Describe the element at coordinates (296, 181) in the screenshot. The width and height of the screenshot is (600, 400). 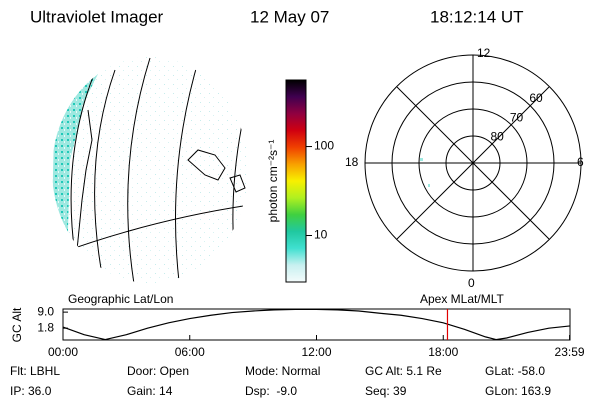
I see `colorbar` at that location.